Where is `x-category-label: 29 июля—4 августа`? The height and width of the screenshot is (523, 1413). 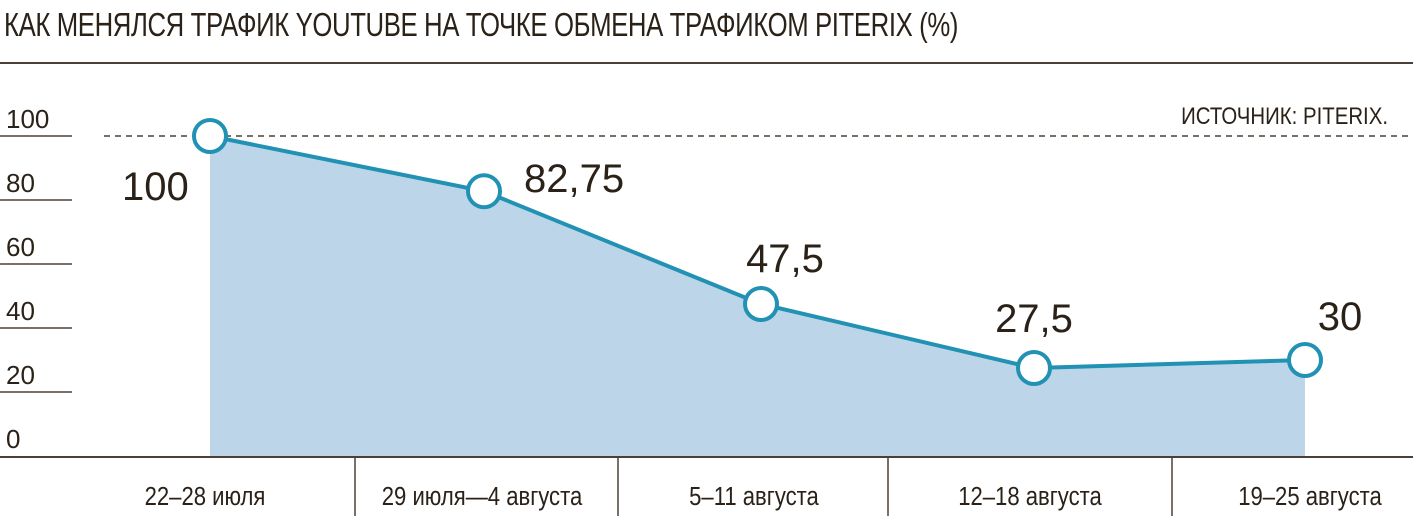
x-category-label: 29 июля—4 августа is located at coordinates (482, 496).